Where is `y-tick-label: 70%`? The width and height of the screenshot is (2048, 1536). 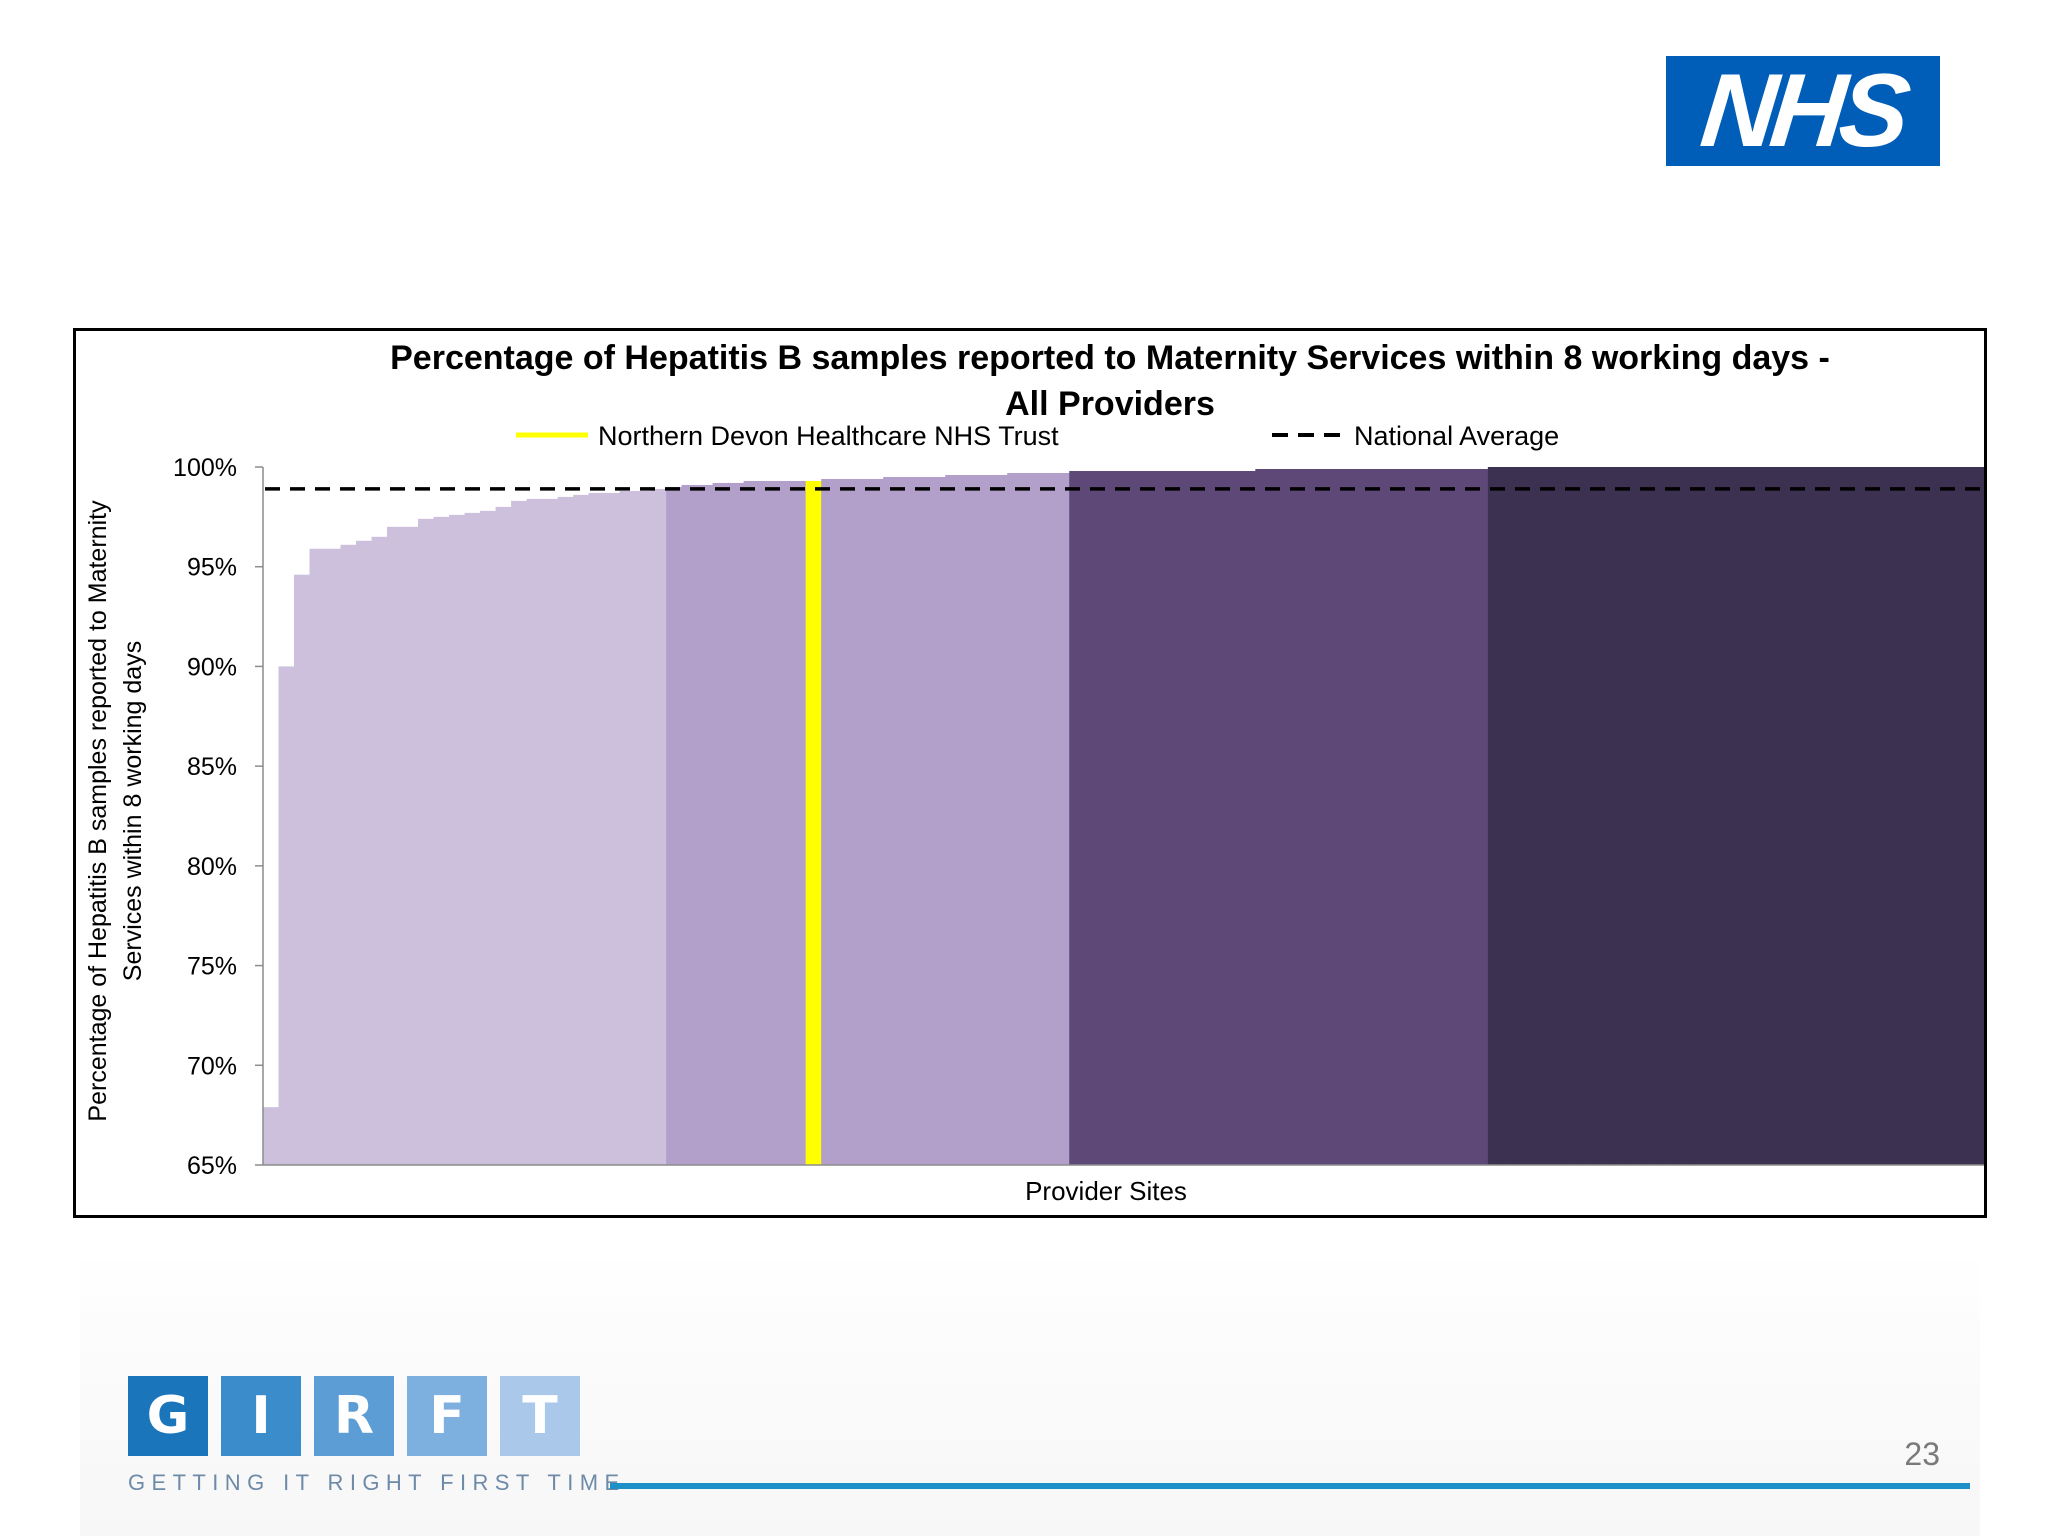 y-tick-label: 70% is located at coordinates (212, 1066).